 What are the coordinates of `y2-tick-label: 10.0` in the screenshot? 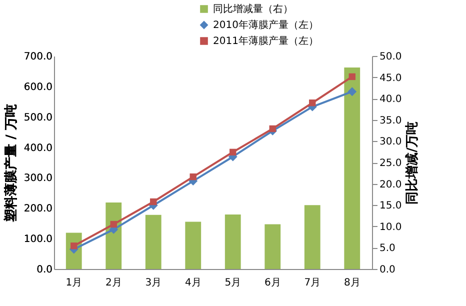 It's located at (391, 227).